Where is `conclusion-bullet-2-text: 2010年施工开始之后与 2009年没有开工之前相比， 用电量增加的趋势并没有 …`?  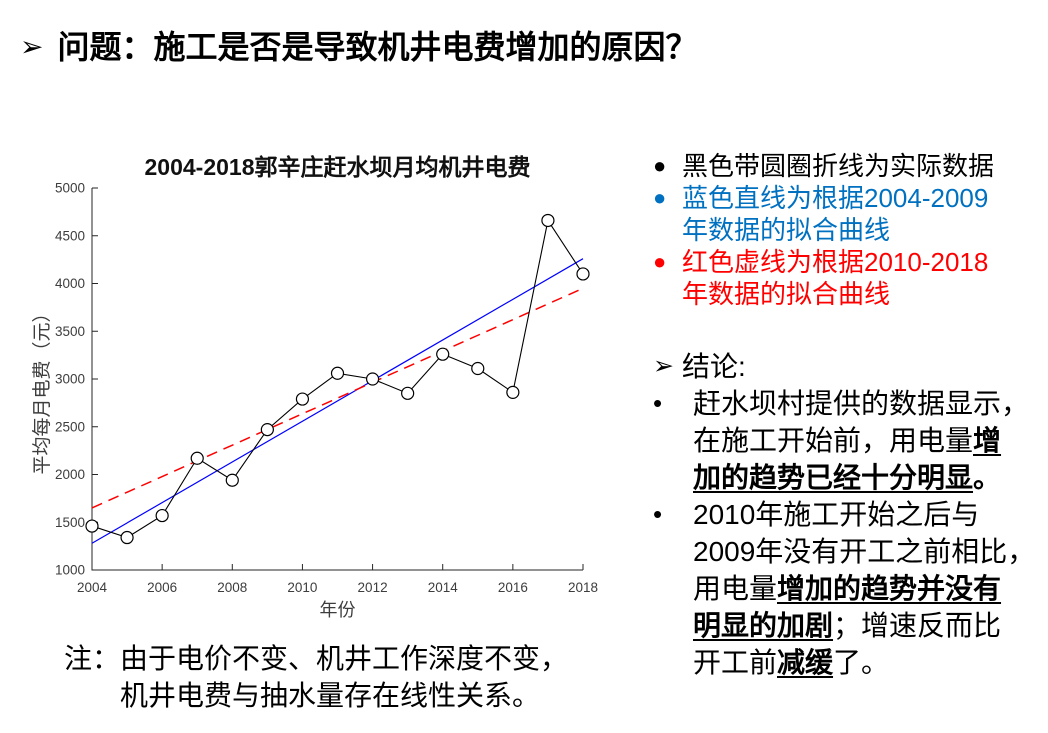
conclusion-bullet-2-text: 2010年施工开始之后与 2009年没有开工之前相比， 用电量增加的趋势并没有 … is located at coordinates (864, 588).